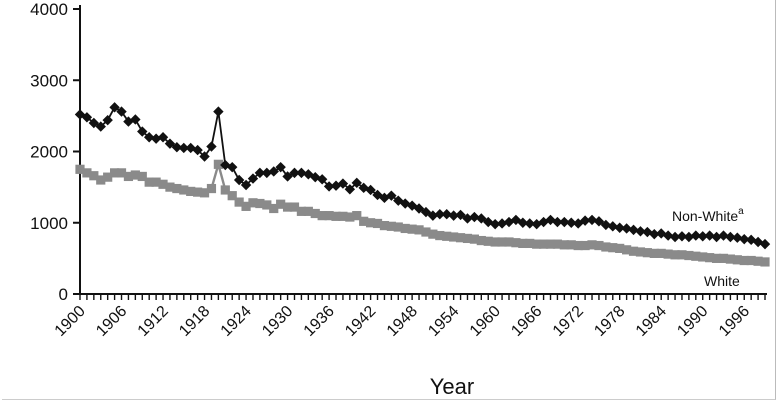 Image resolution: width=778 pixels, height=401 pixels. I want to click on x-tick-label: 1996, so click(734, 321).